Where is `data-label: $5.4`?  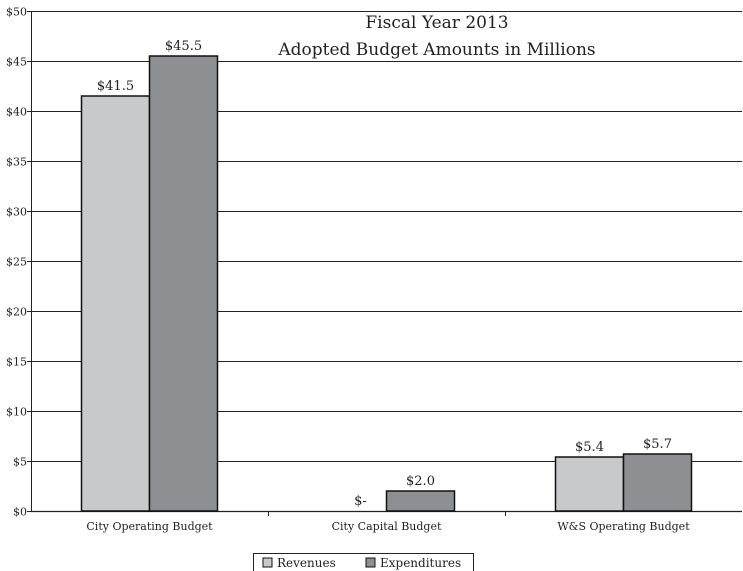
data-label: $5.4 is located at coordinates (589, 447).